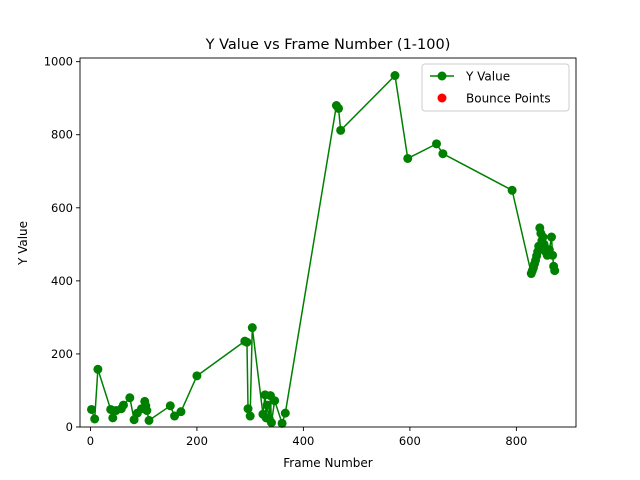  What do you see at coordinates (62, 208) in the screenshot?
I see `y-tick-label: 600` at bounding box center [62, 208].